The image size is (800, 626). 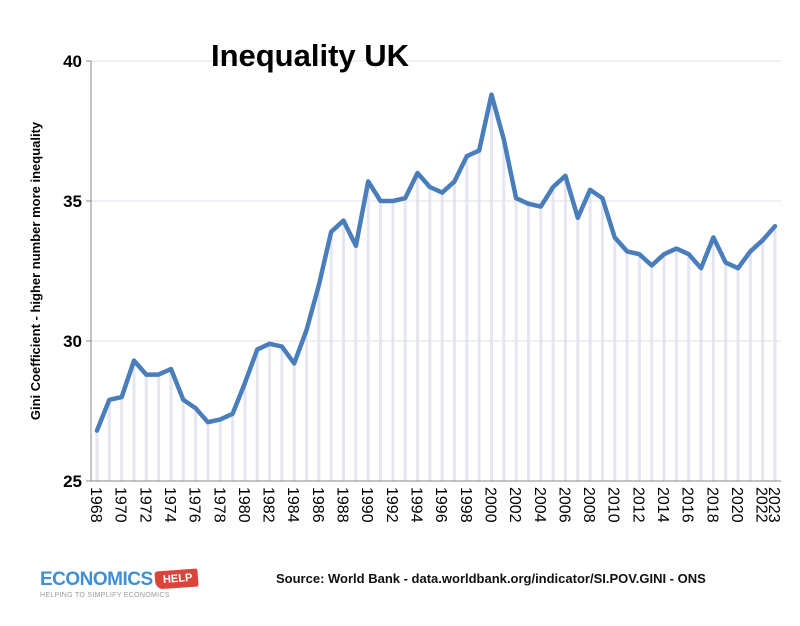 What do you see at coordinates (95, 505) in the screenshot?
I see `x-tick-label: 1968` at bounding box center [95, 505].